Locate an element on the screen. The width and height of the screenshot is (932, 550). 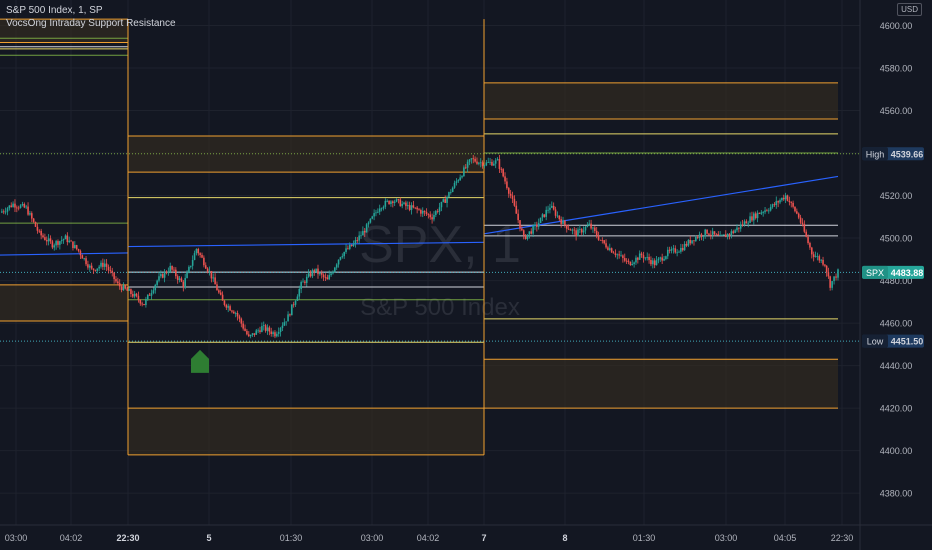
x-tick-label: 03:00 is located at coordinates (16, 538).